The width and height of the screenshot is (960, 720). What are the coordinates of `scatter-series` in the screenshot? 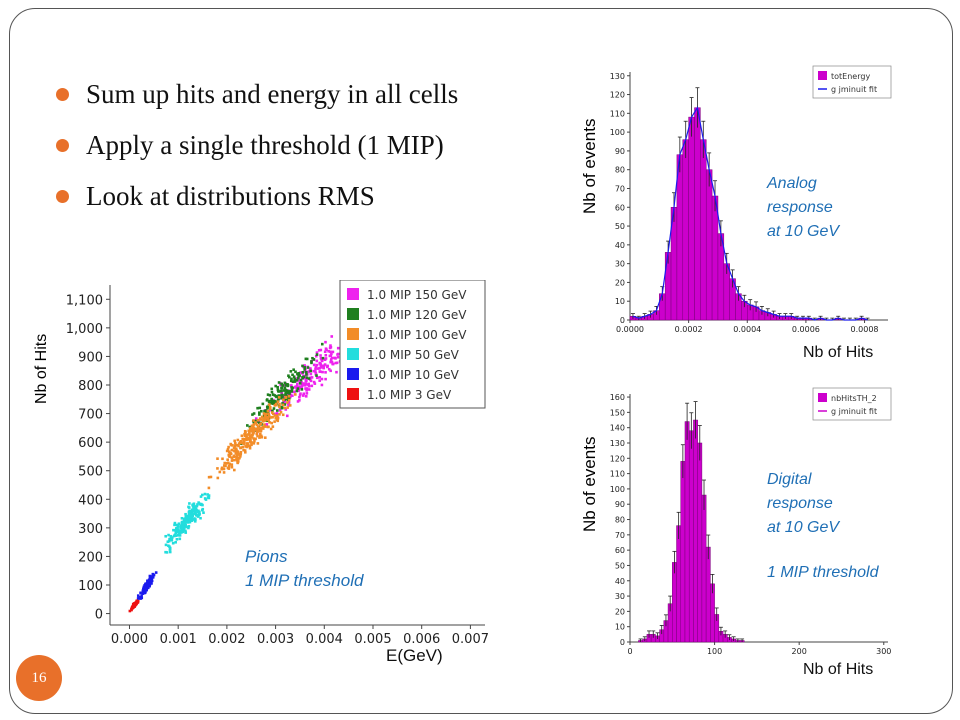 It's located at (187, 523).